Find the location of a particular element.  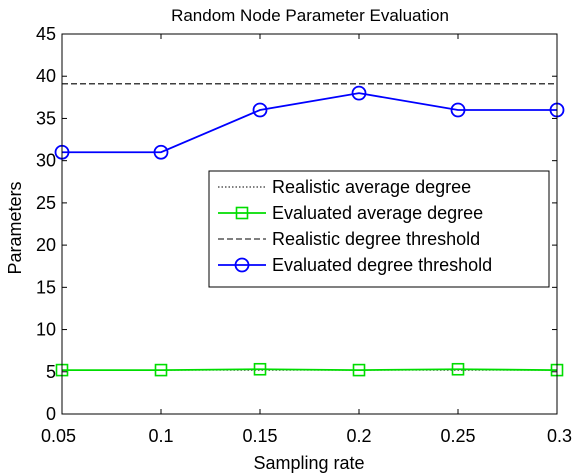

legend-label-2: Realistic degree threshold is located at coordinates (376, 239).